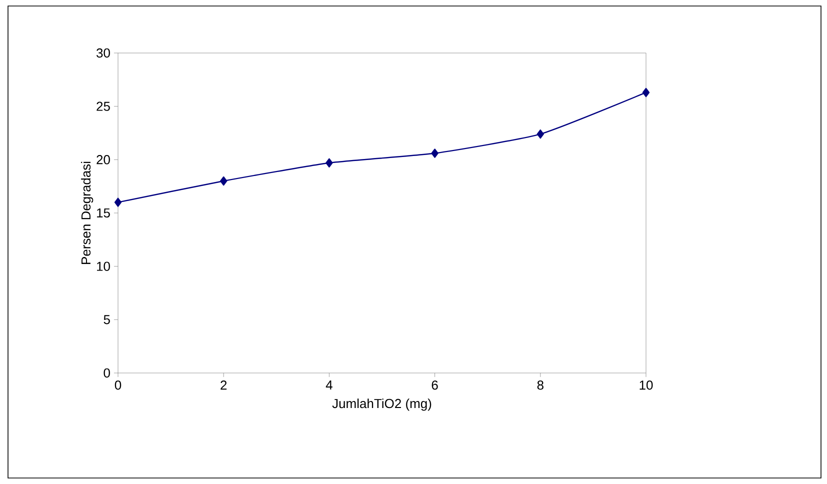 The image size is (827, 484). Describe the element at coordinates (107, 373) in the screenshot. I see `y-tick-label: 0` at that location.